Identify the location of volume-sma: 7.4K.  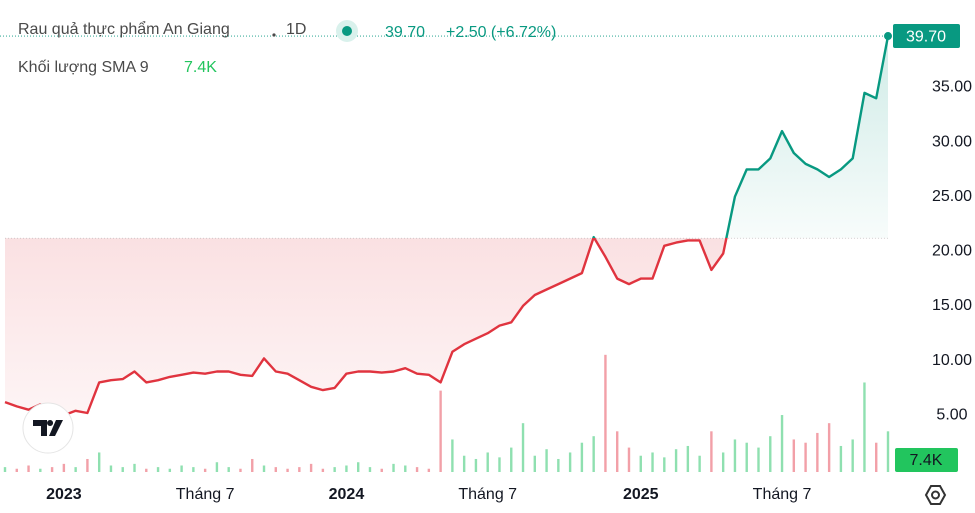
(200, 67).